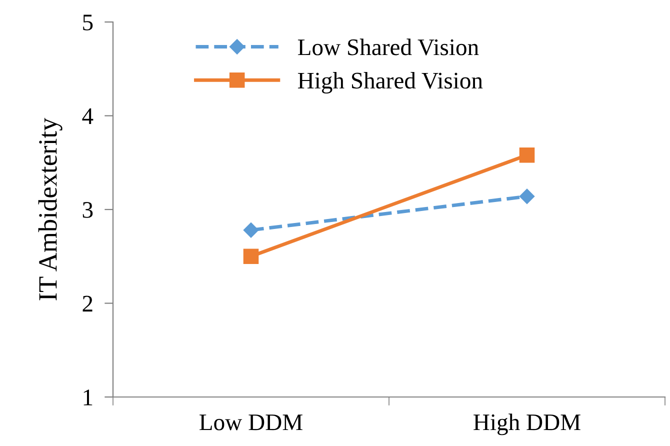 The height and width of the screenshot is (446, 670). What do you see at coordinates (251, 422) in the screenshot?
I see `x-tick-label: Low DDM` at bounding box center [251, 422].